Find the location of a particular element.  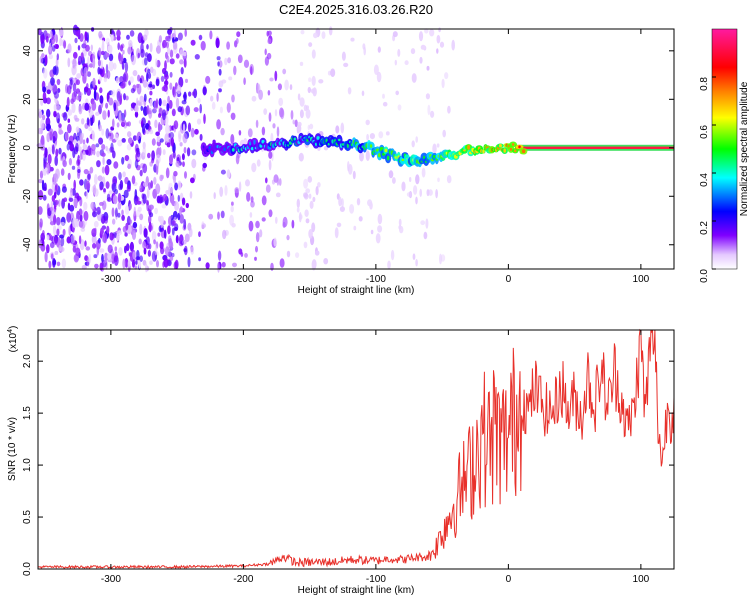

snr-x-label: Height of straight line (km) is located at coordinates (356, 590).